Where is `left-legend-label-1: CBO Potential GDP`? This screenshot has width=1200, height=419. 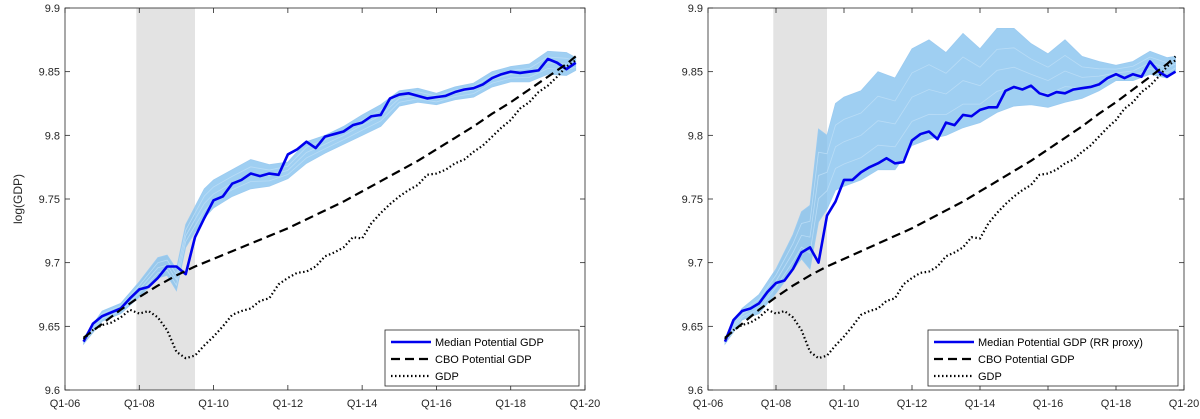
left-legend-label-1: CBO Potential GDP is located at coordinates (483, 360).